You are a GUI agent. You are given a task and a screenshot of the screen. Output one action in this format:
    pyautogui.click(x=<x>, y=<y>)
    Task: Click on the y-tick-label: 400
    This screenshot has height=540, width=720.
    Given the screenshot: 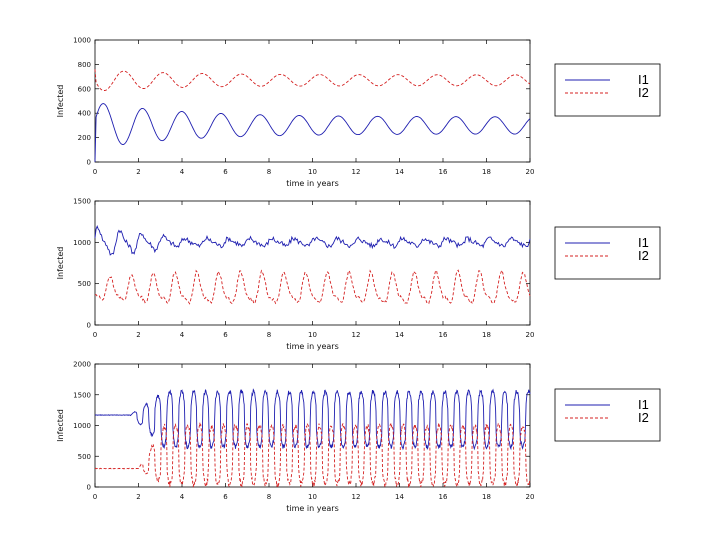 What is the action you would take?
    pyautogui.click(x=84, y=114)
    